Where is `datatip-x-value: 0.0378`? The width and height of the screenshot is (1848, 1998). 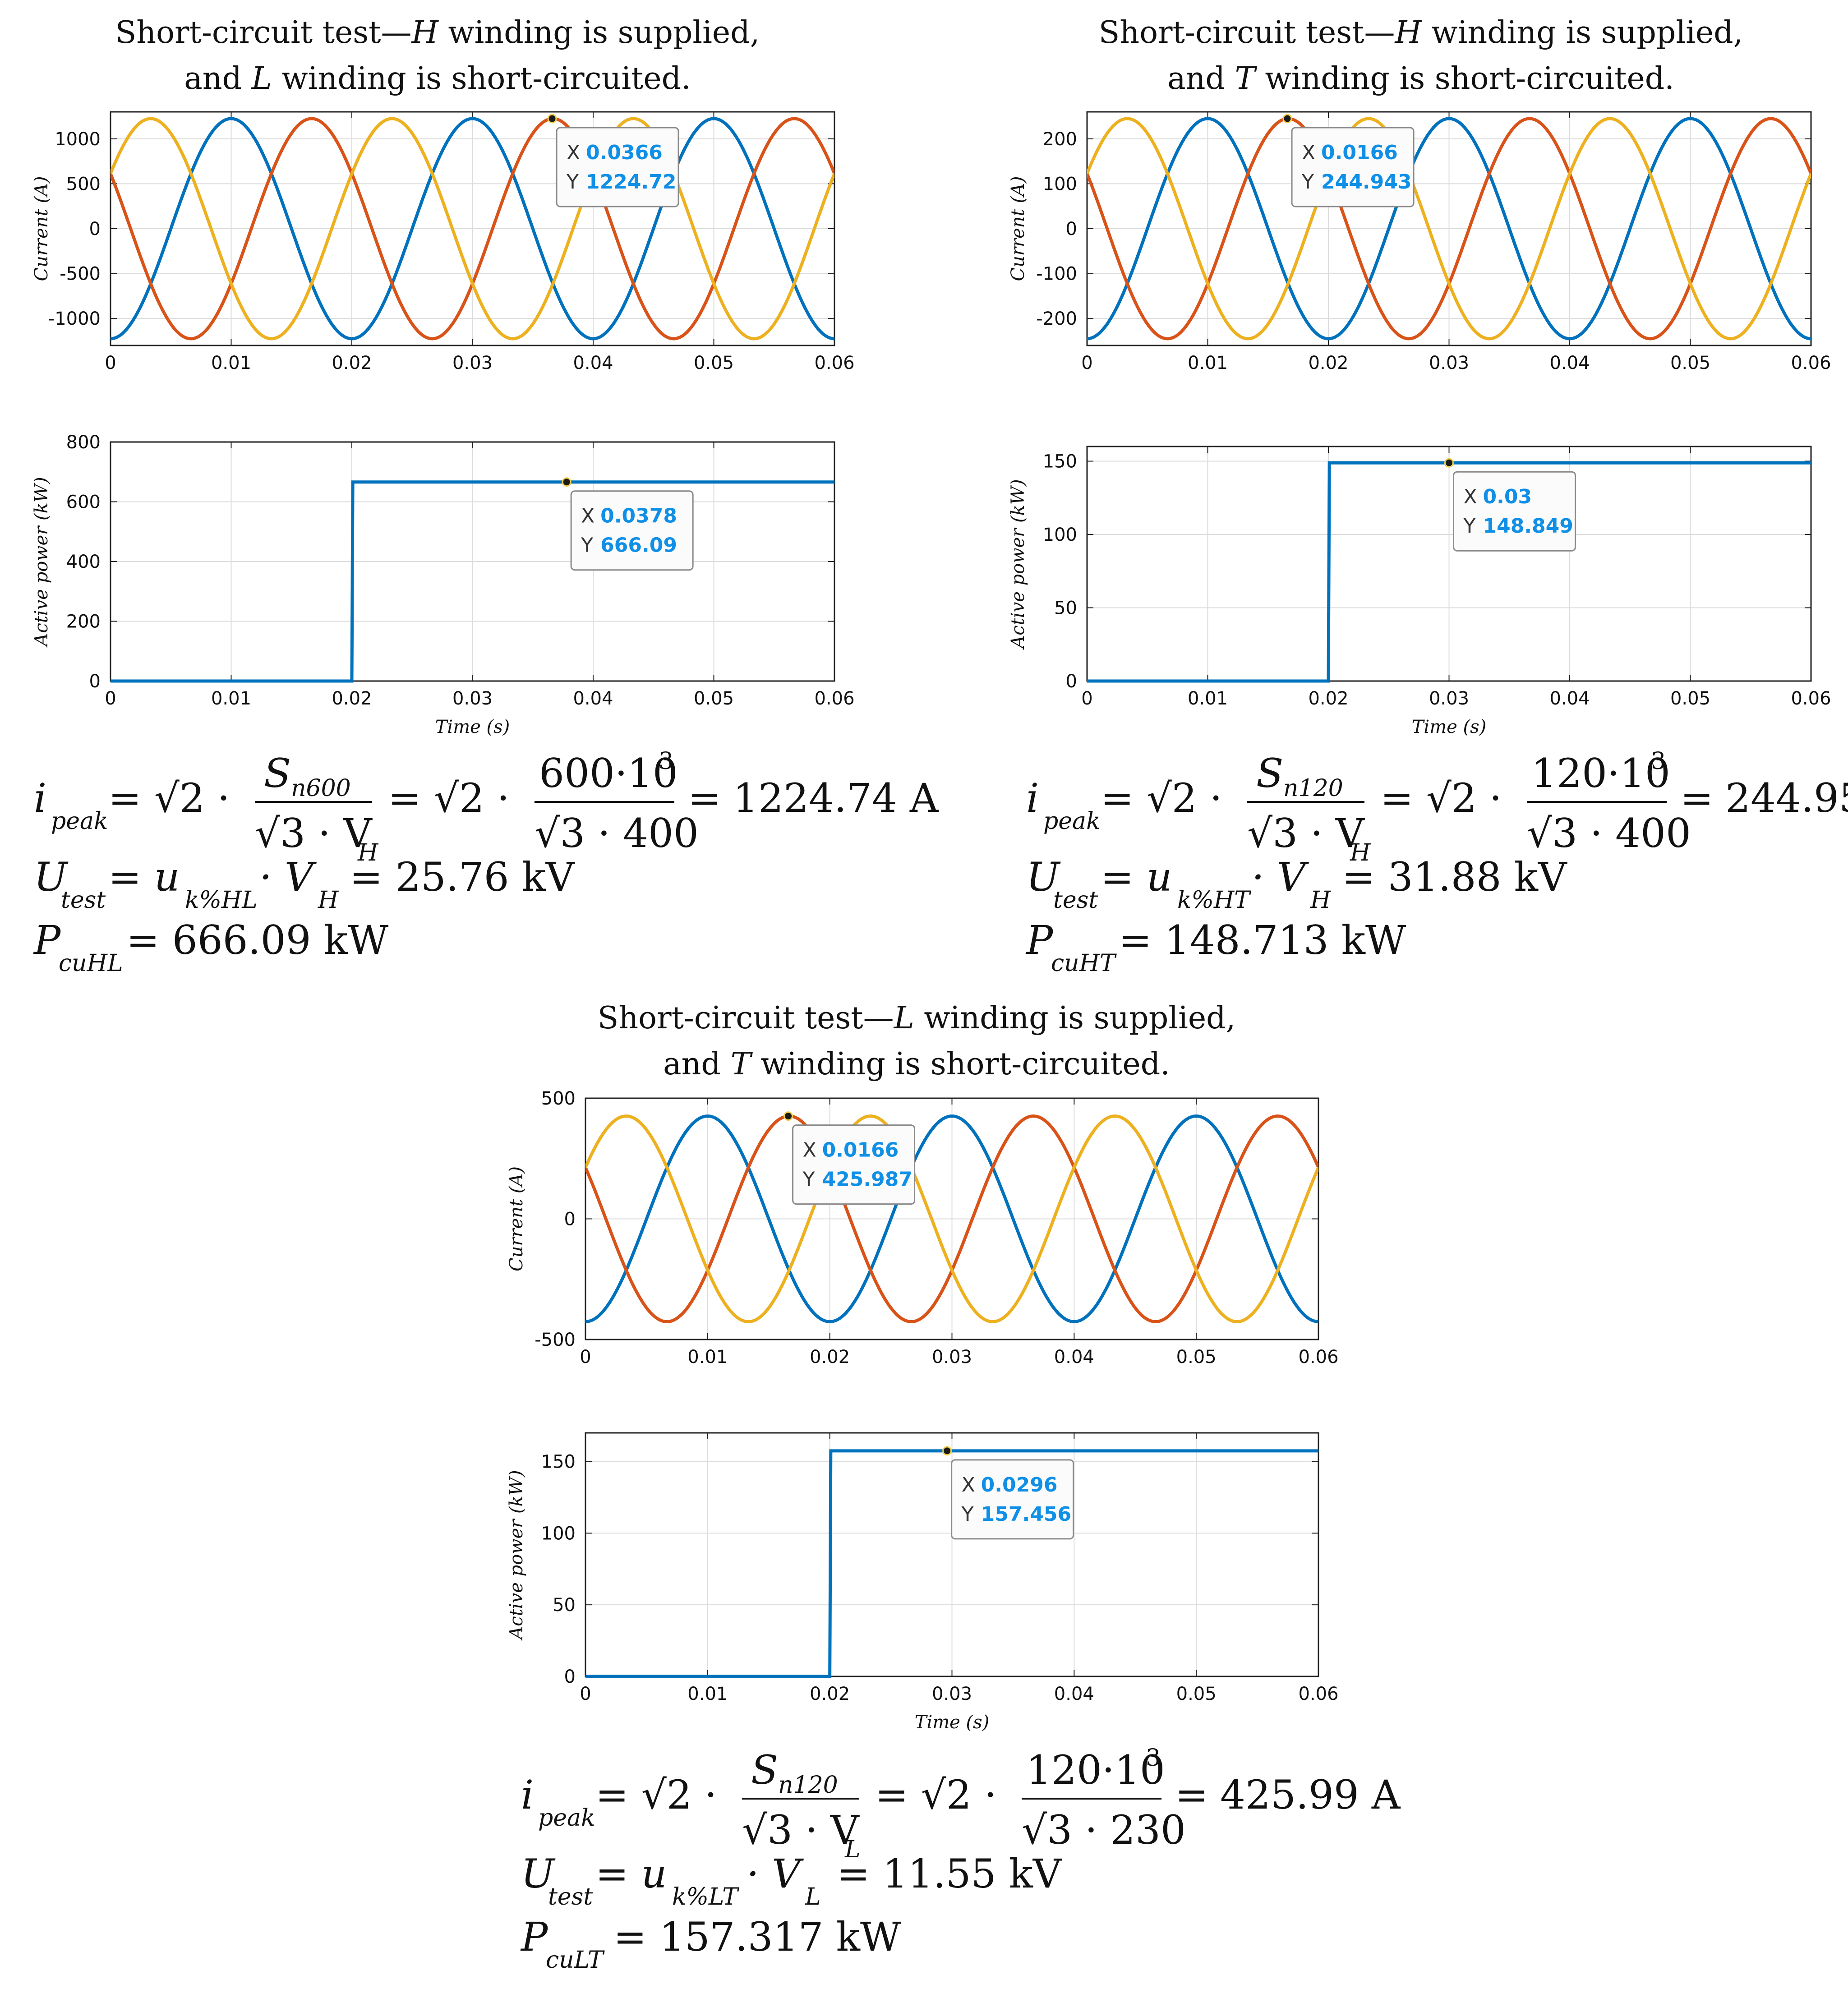 datatip-x-value: 0.0378 is located at coordinates (638, 516).